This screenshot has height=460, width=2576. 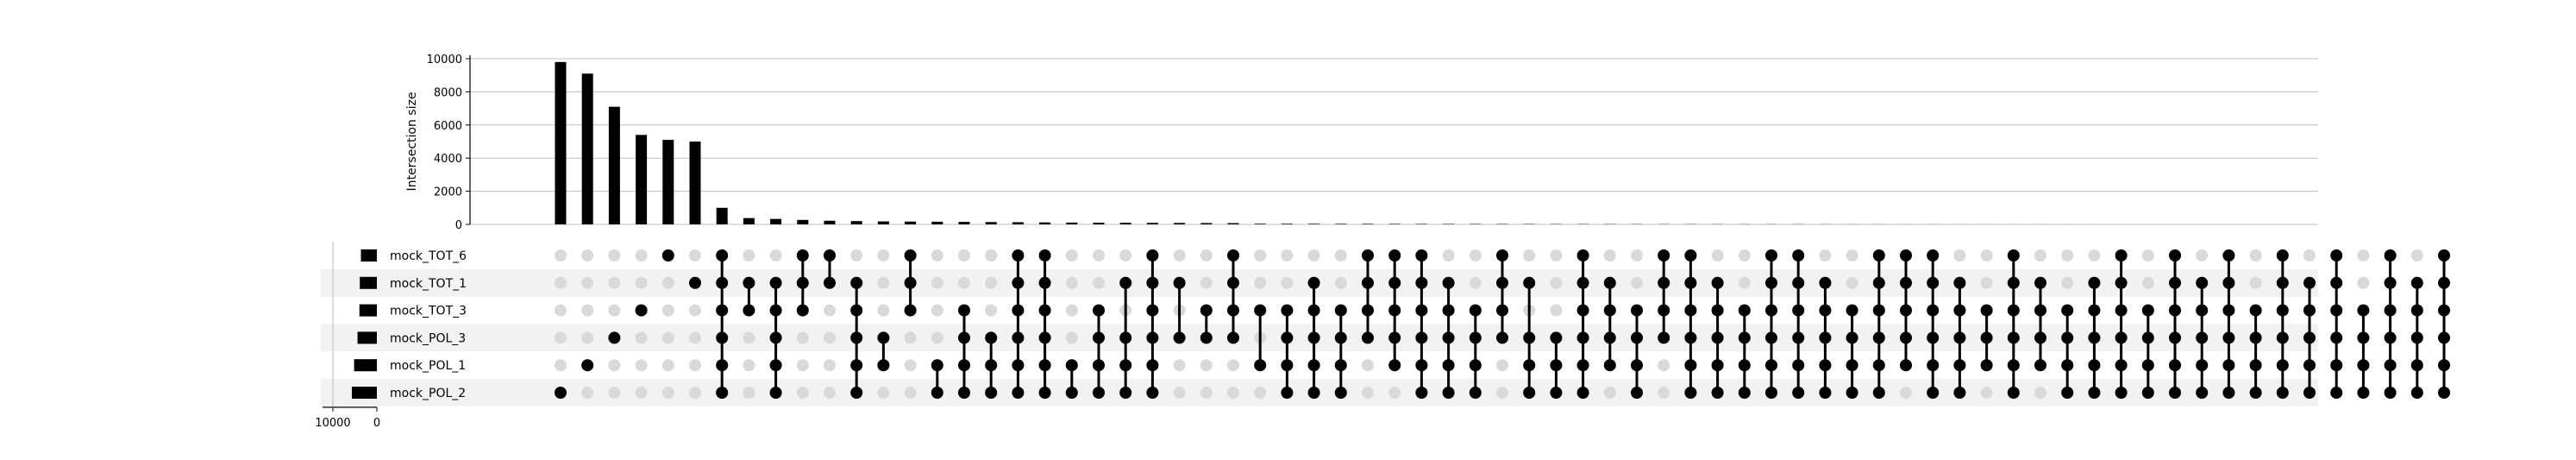 I want to click on set-label: mock_TOT_6, so click(x=428, y=256).